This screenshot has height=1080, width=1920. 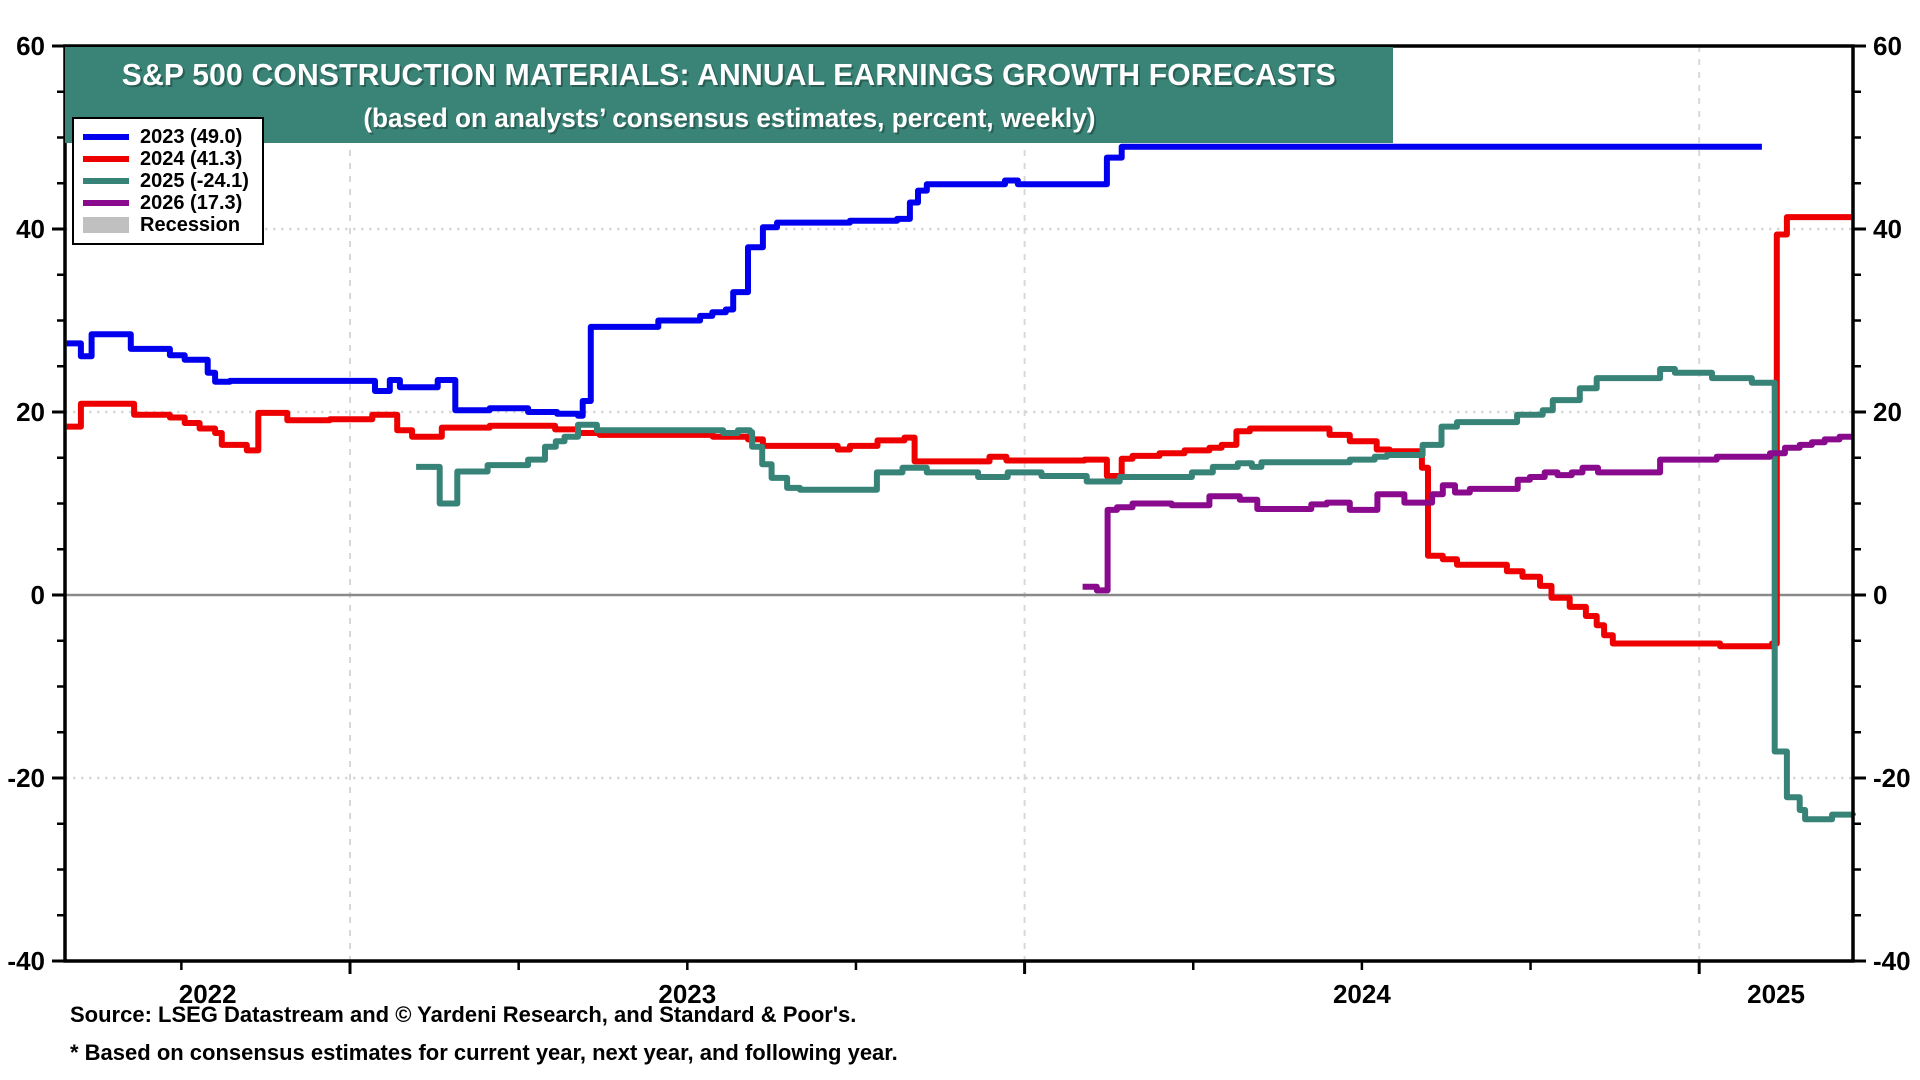 I want to click on legend-swatch-2025, so click(x=106, y=181).